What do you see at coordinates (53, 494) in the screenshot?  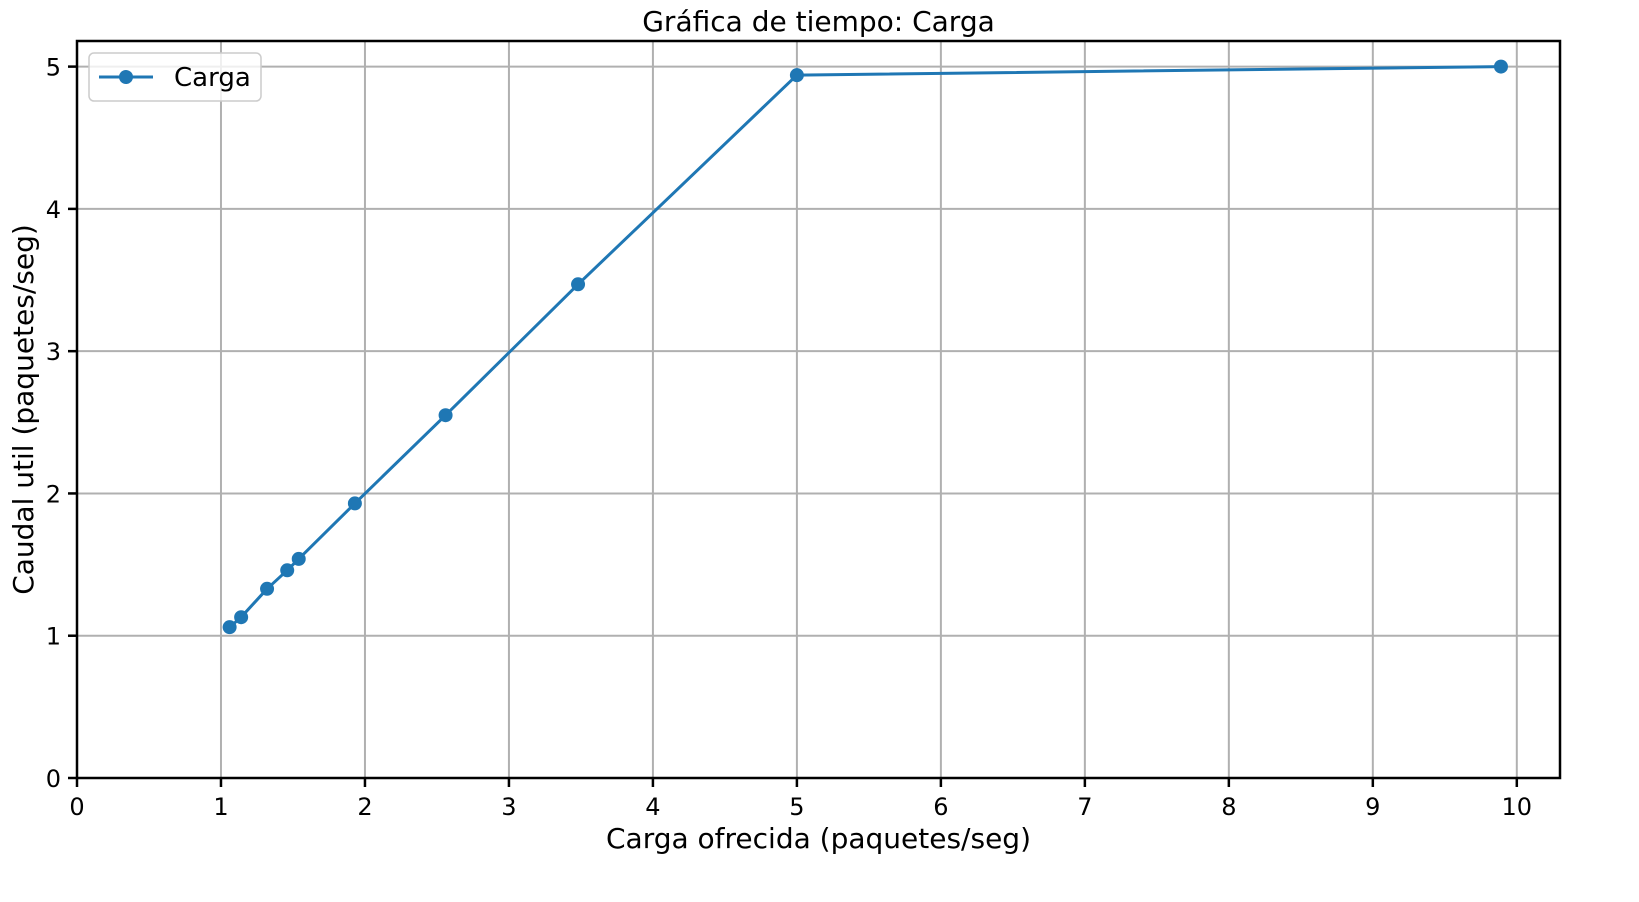 I see `y-tick-label: 2` at bounding box center [53, 494].